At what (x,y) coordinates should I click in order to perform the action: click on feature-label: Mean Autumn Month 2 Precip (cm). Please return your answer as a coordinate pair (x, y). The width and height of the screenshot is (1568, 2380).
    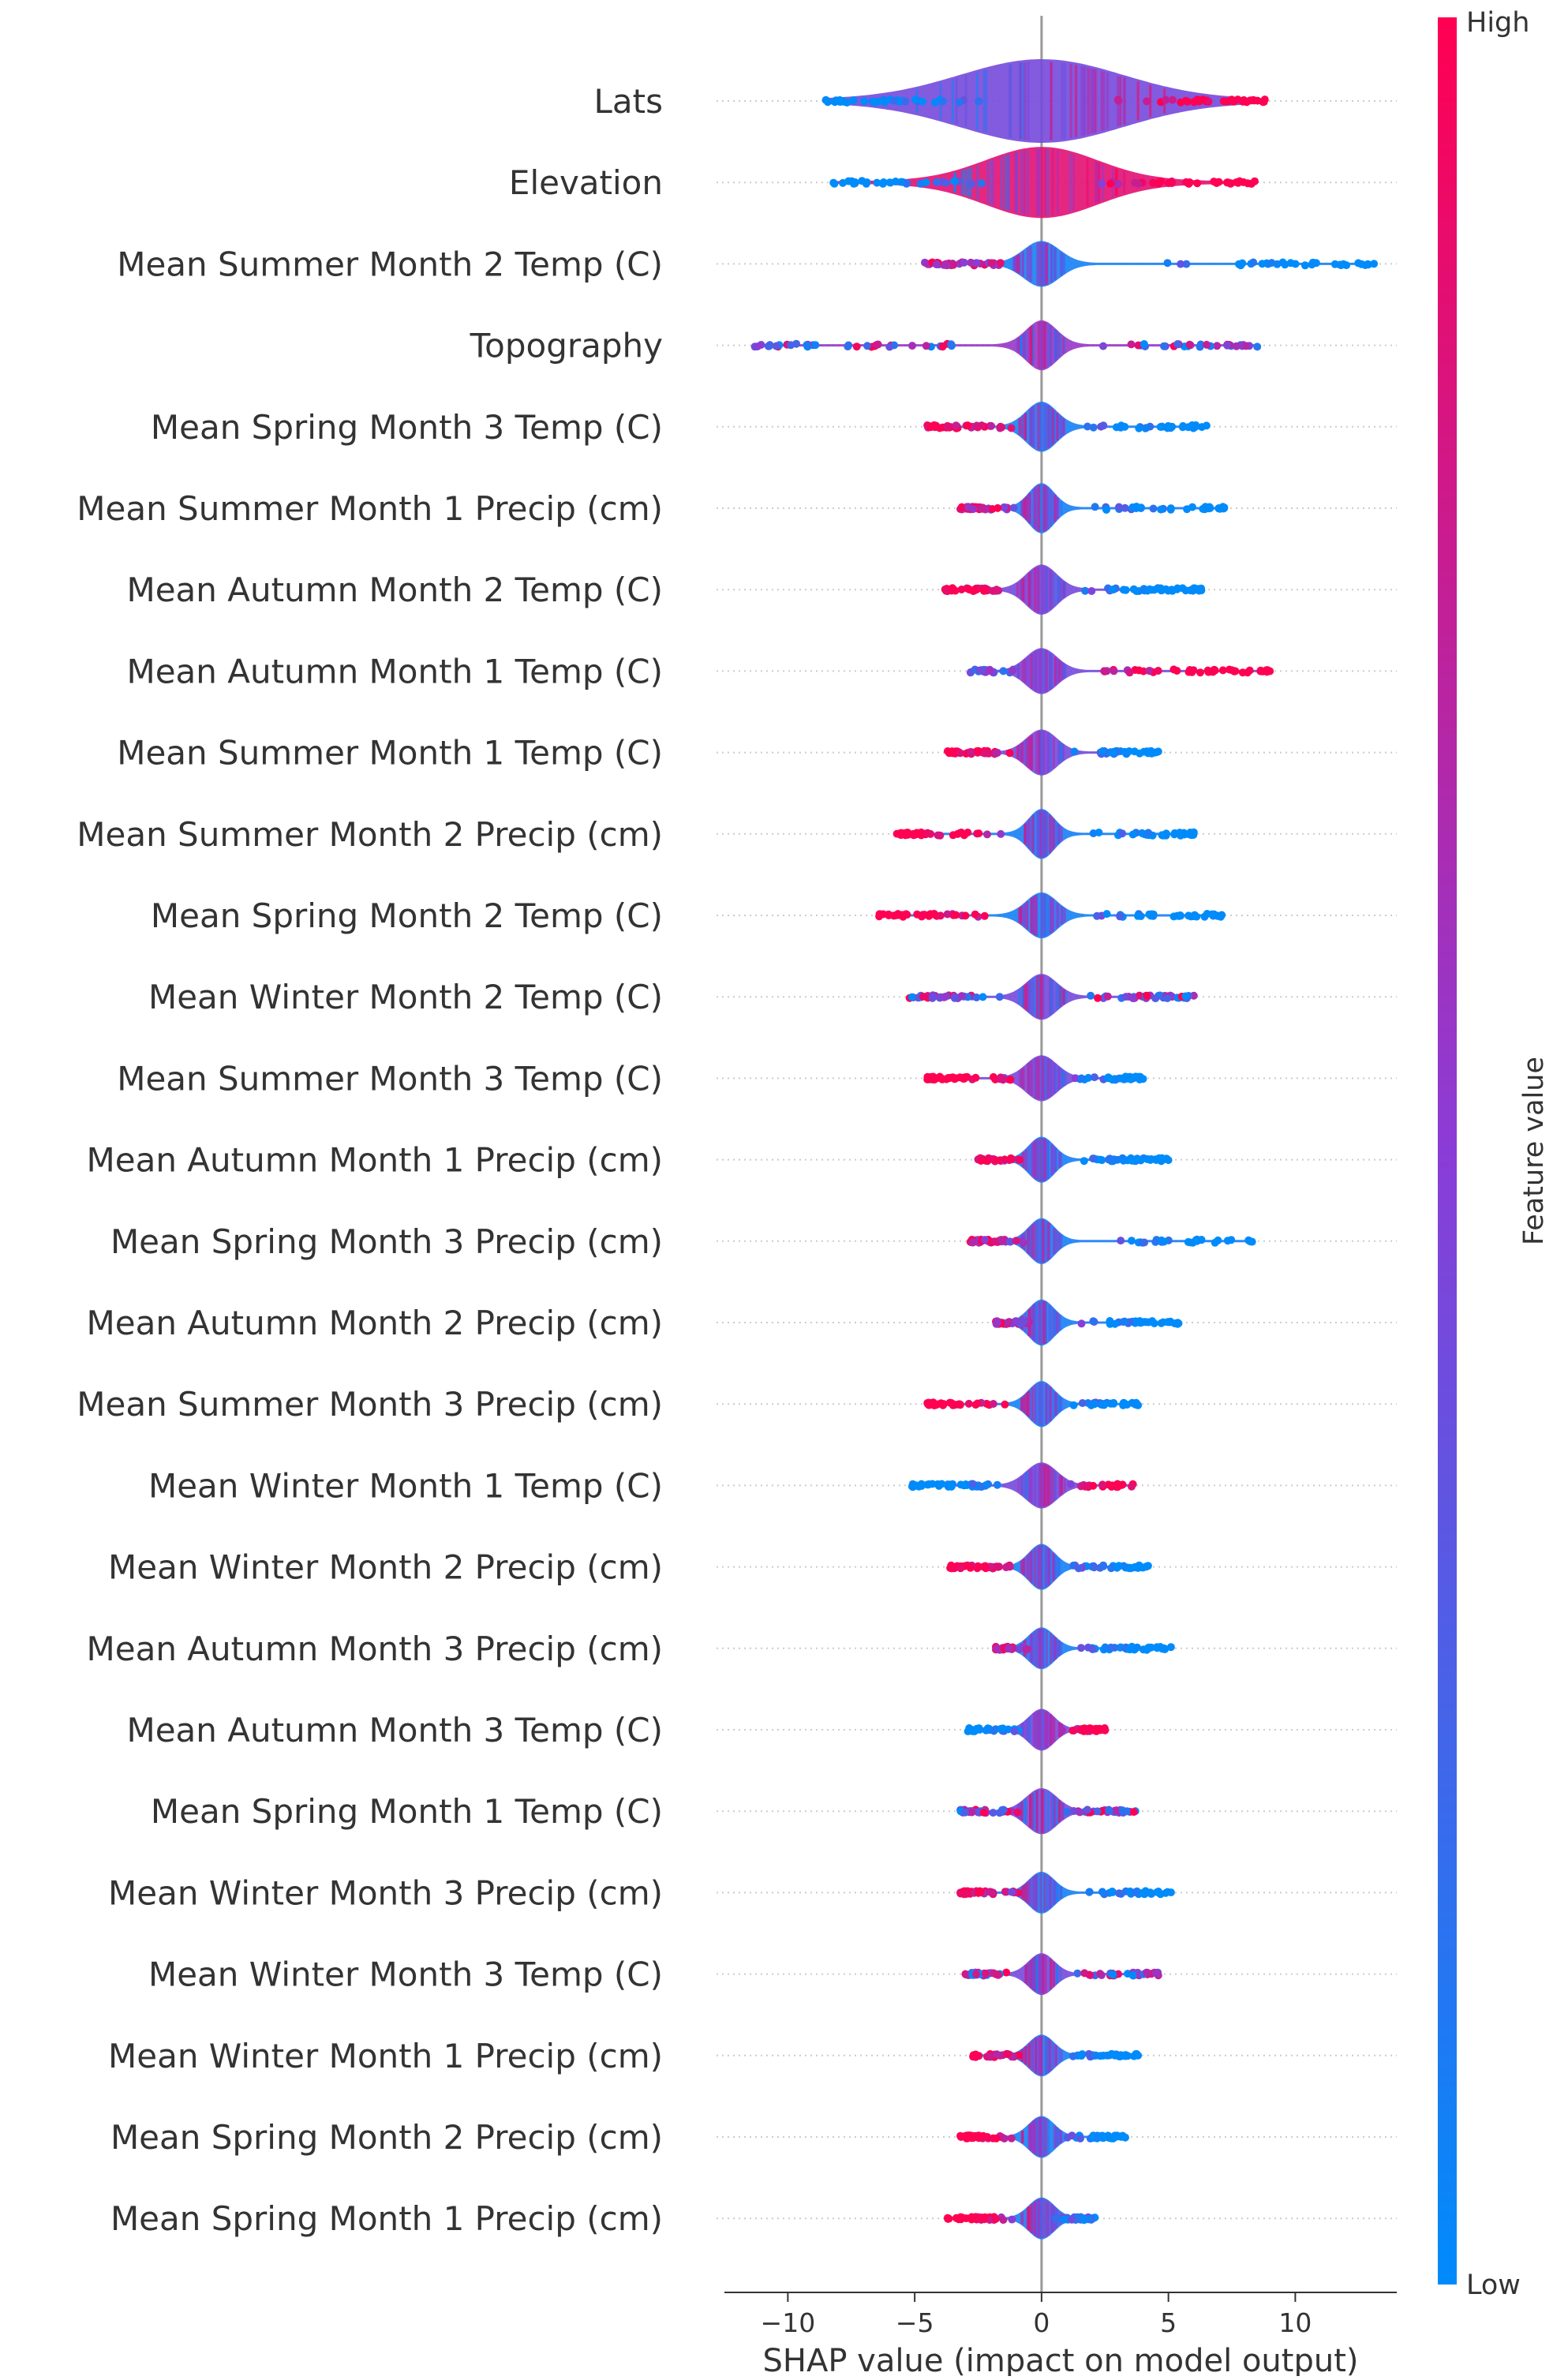
    Looking at the image, I should click on (376, 1323).